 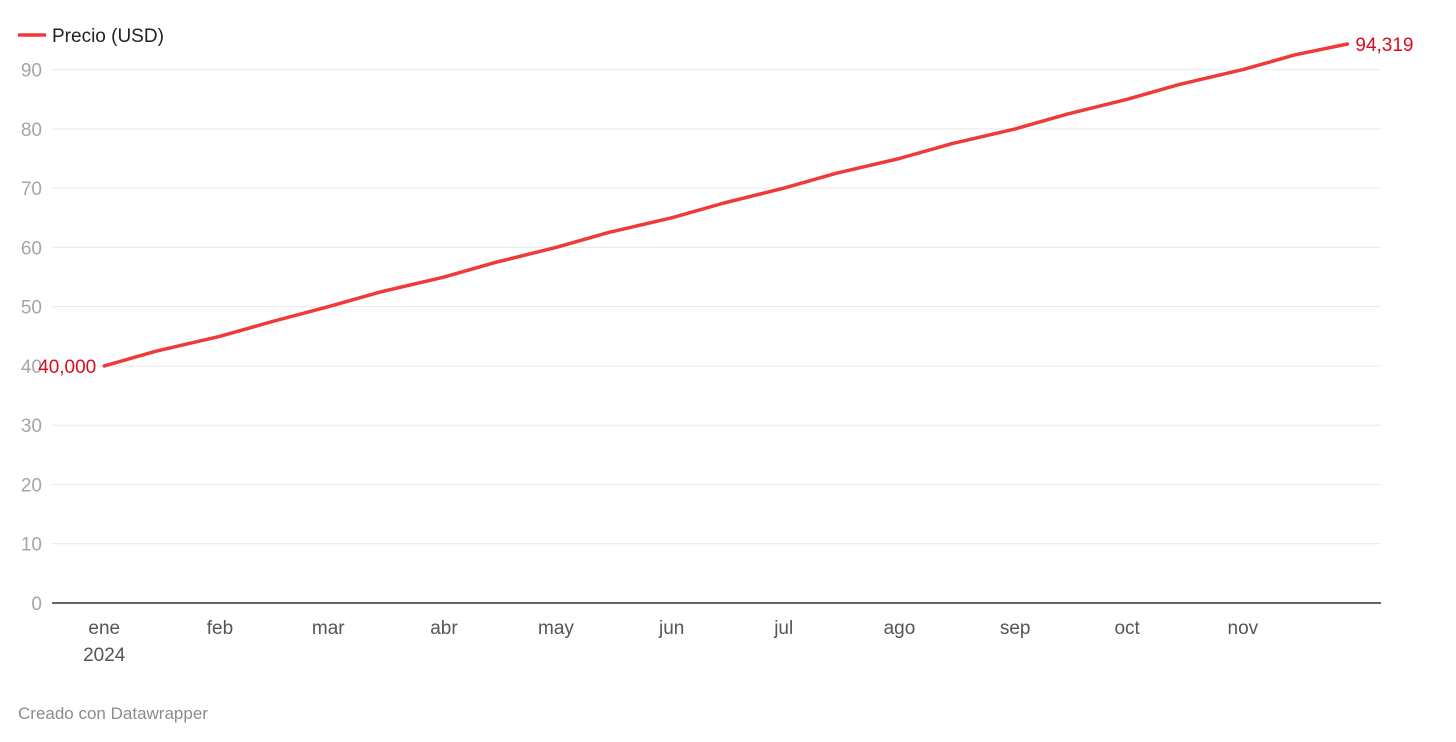 I want to click on x-tick-label-ene: ene, so click(x=104, y=628).